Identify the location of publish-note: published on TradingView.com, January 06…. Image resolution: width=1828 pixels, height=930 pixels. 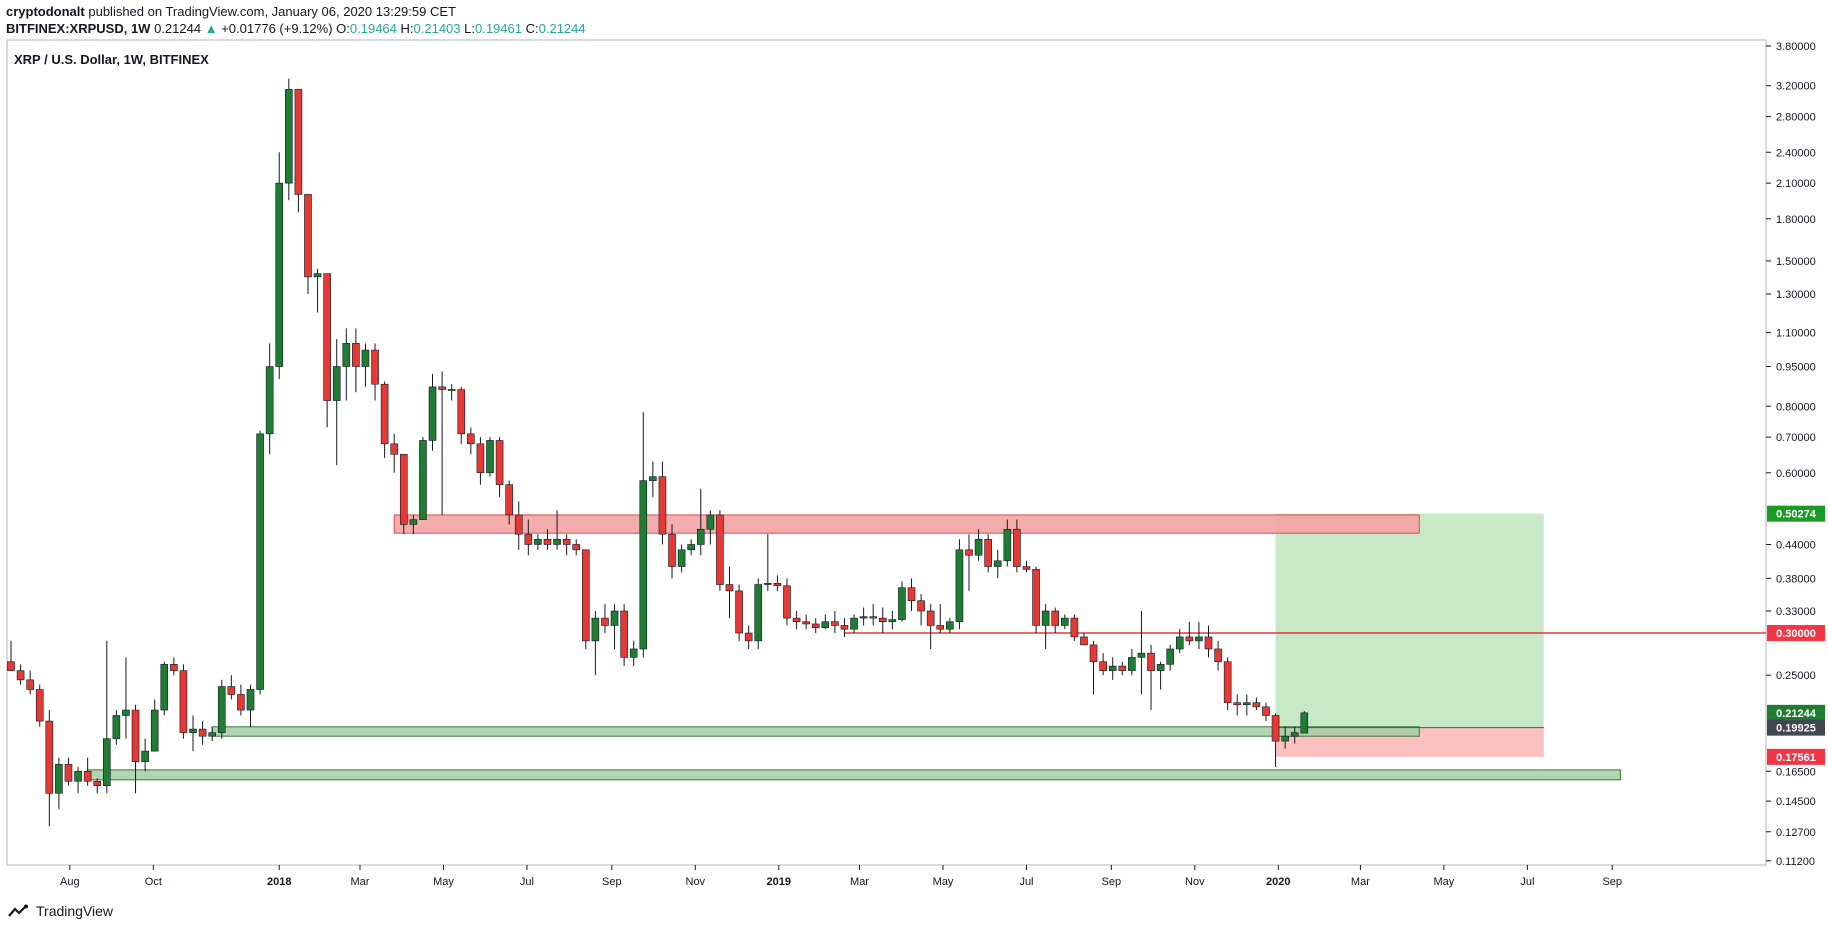
(272, 11).